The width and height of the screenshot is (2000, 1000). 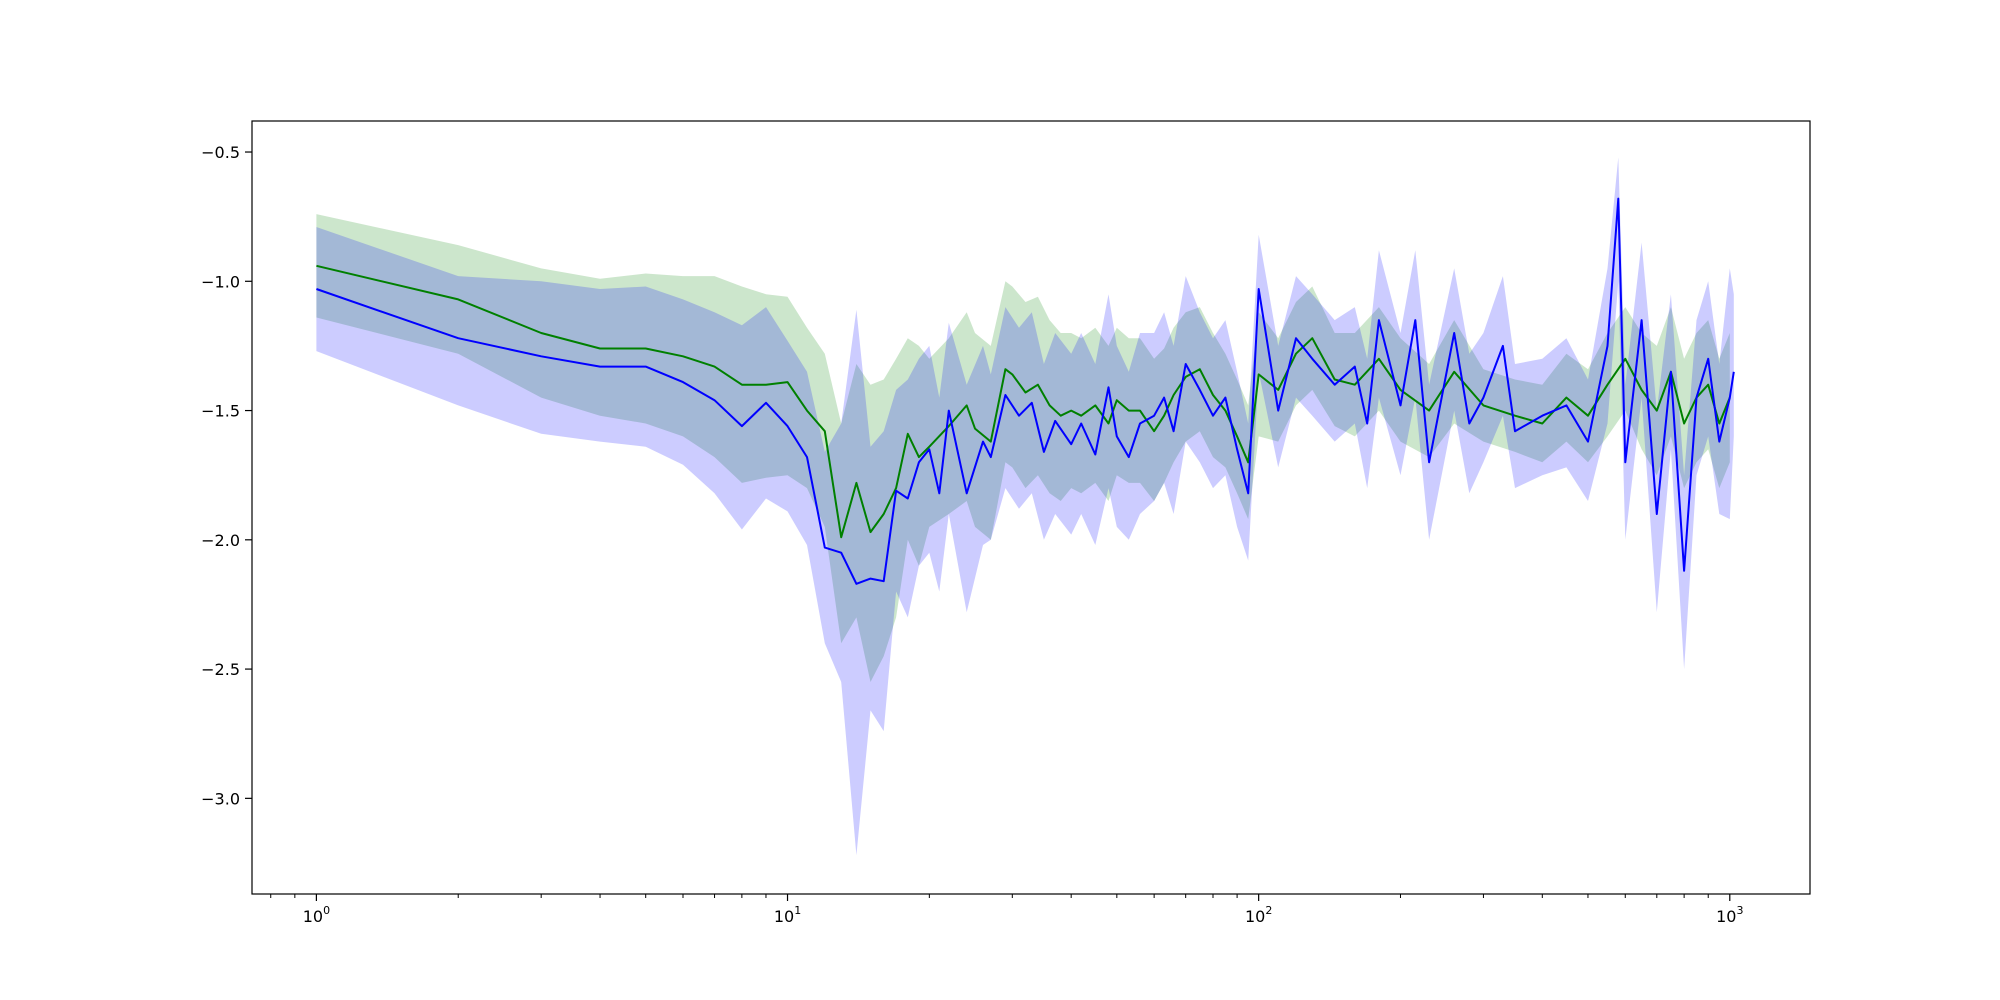 I want to click on x-tick-label: 10³, so click(x=1729, y=915).